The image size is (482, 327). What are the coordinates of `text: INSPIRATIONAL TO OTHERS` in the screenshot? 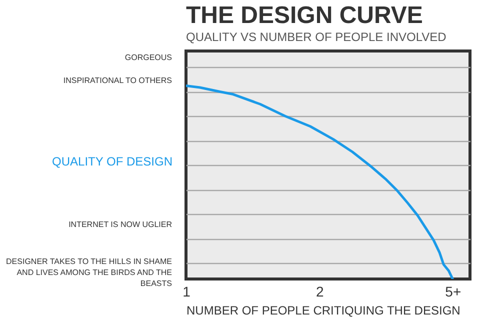 It's located at (117, 81).